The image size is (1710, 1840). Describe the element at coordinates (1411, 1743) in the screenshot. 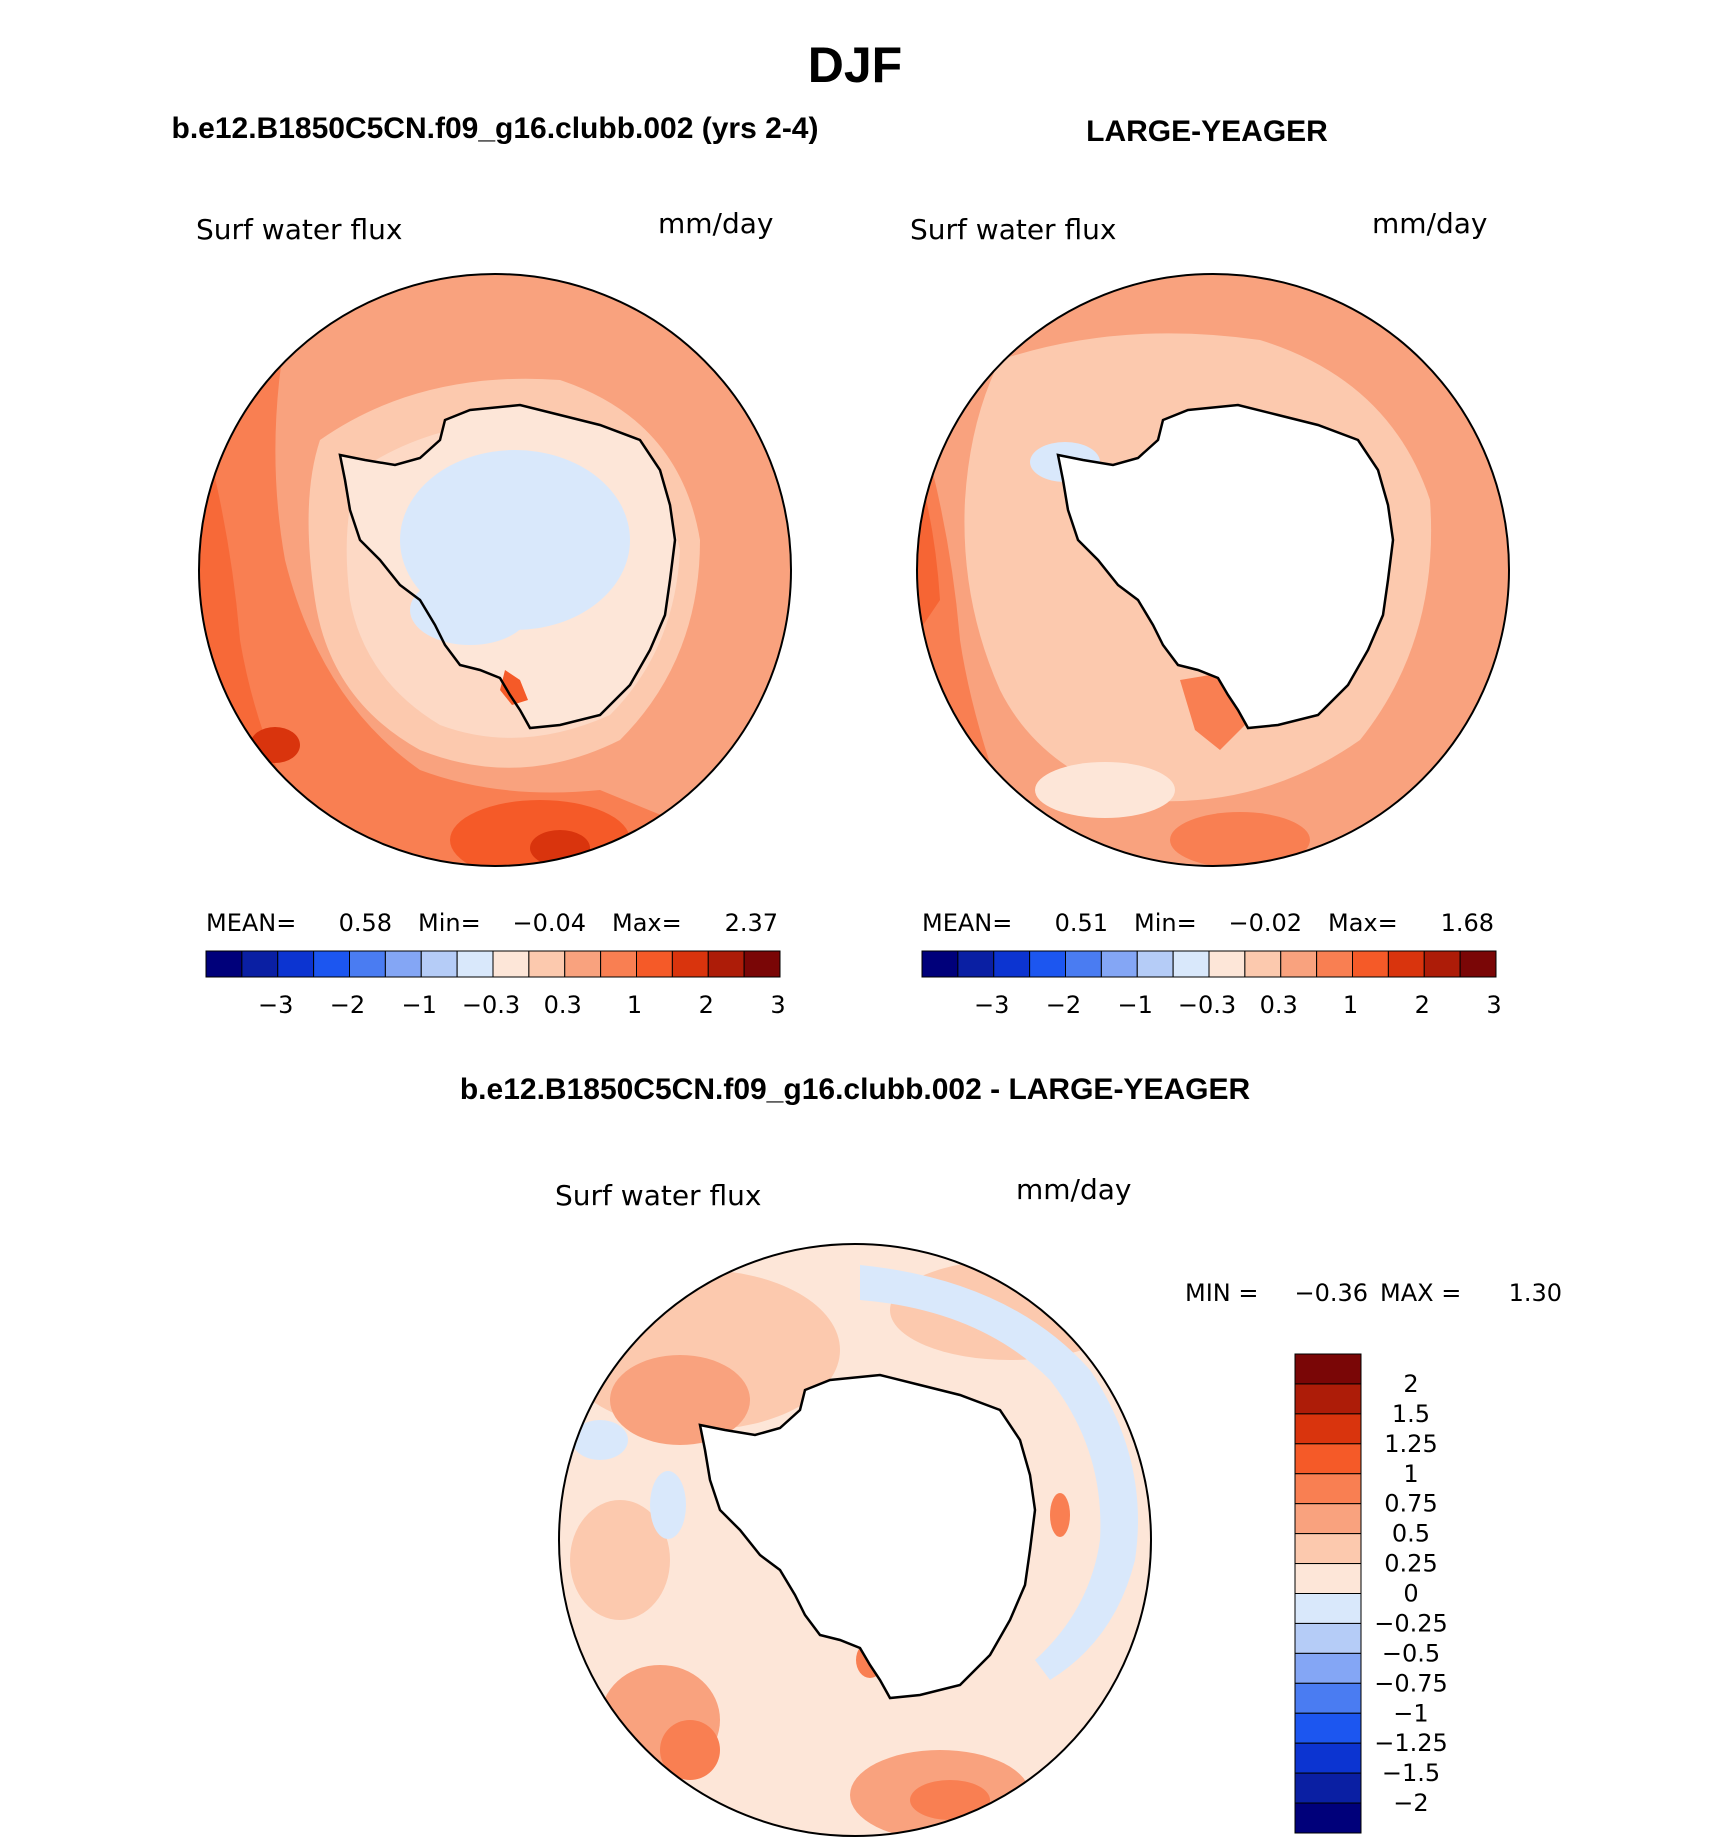

I see `colorbar-tick-label: −1.25` at that location.